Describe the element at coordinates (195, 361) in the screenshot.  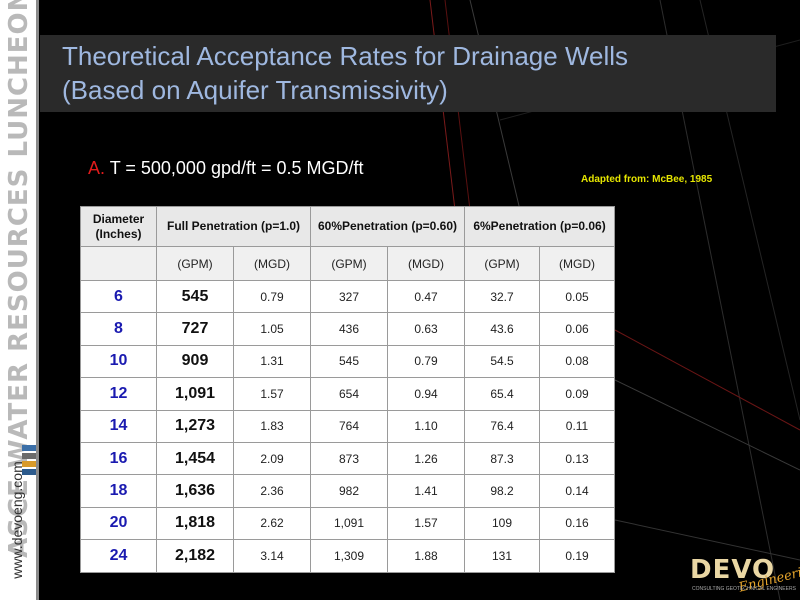
I see `full-gpm-cell: 909` at that location.